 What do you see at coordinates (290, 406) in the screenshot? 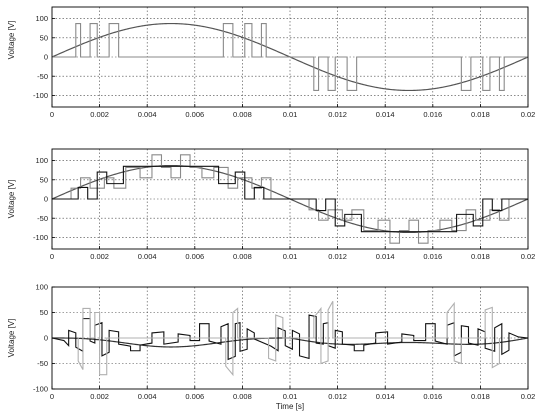
I see `x-axis-label: Time [s]` at bounding box center [290, 406].